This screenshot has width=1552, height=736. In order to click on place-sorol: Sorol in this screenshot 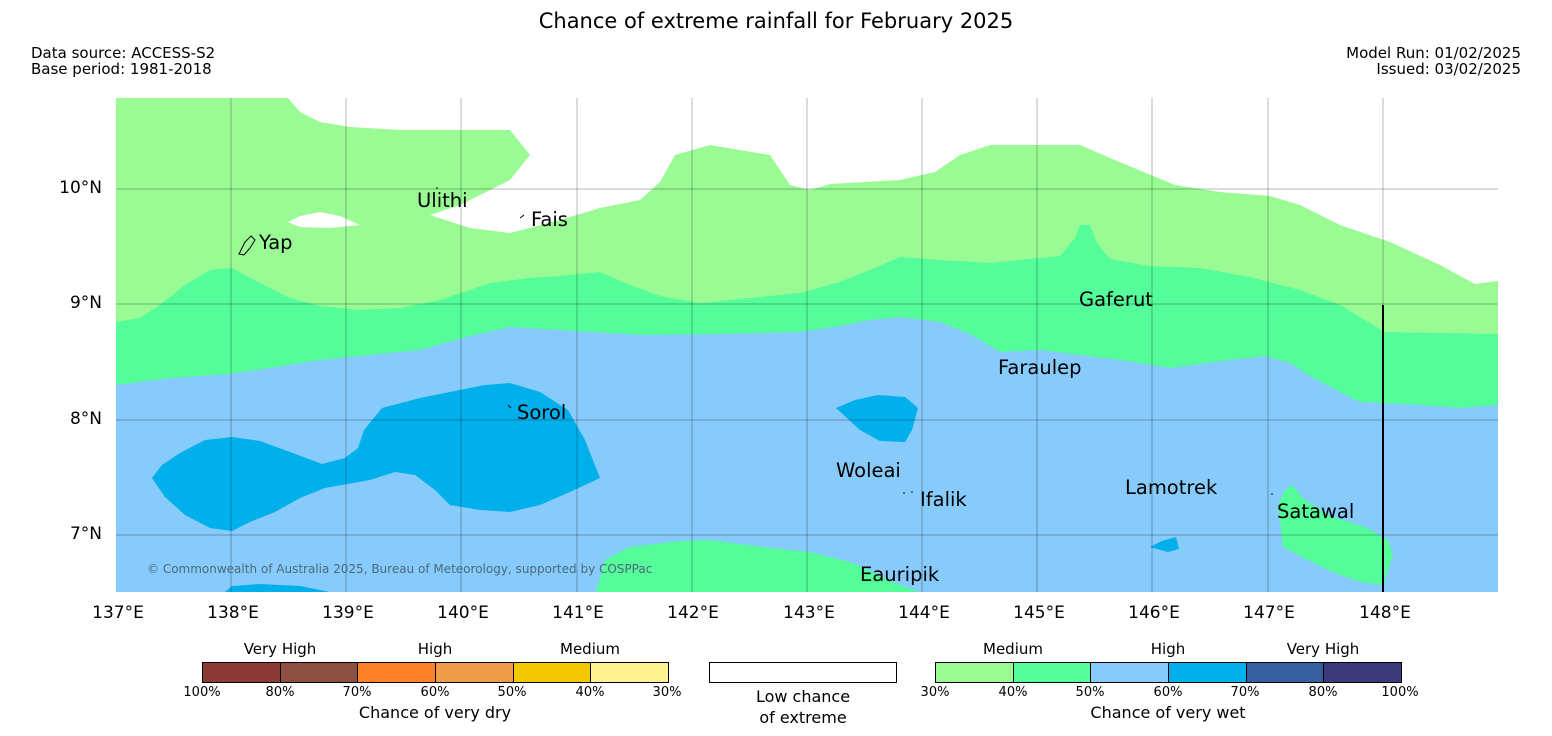, I will do `click(542, 412)`.